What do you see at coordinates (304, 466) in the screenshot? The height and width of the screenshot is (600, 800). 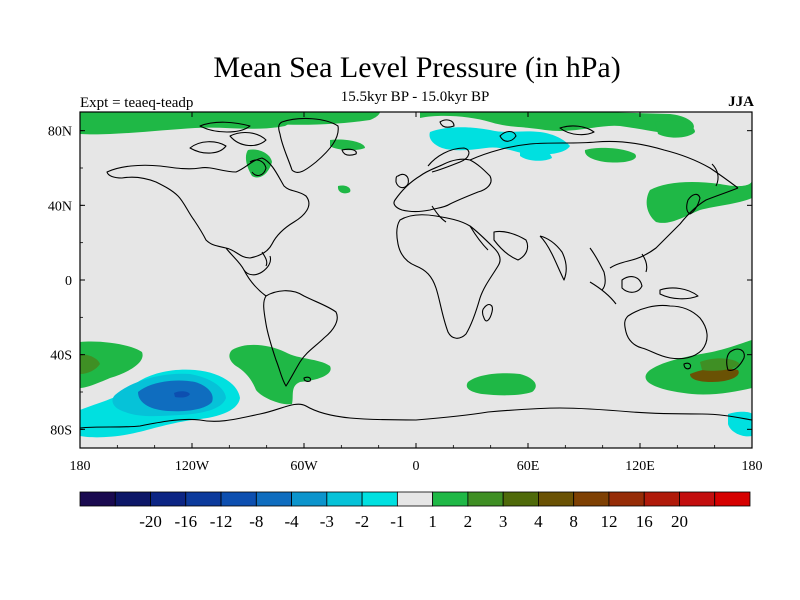 I see `lon-tick-label: 60W` at bounding box center [304, 466].